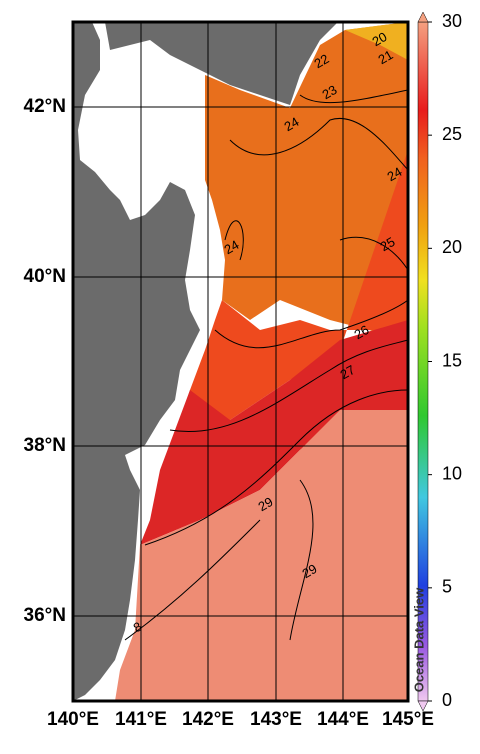 This screenshot has width=480, height=754. I want to click on colorbar-label: 10, so click(452, 473).